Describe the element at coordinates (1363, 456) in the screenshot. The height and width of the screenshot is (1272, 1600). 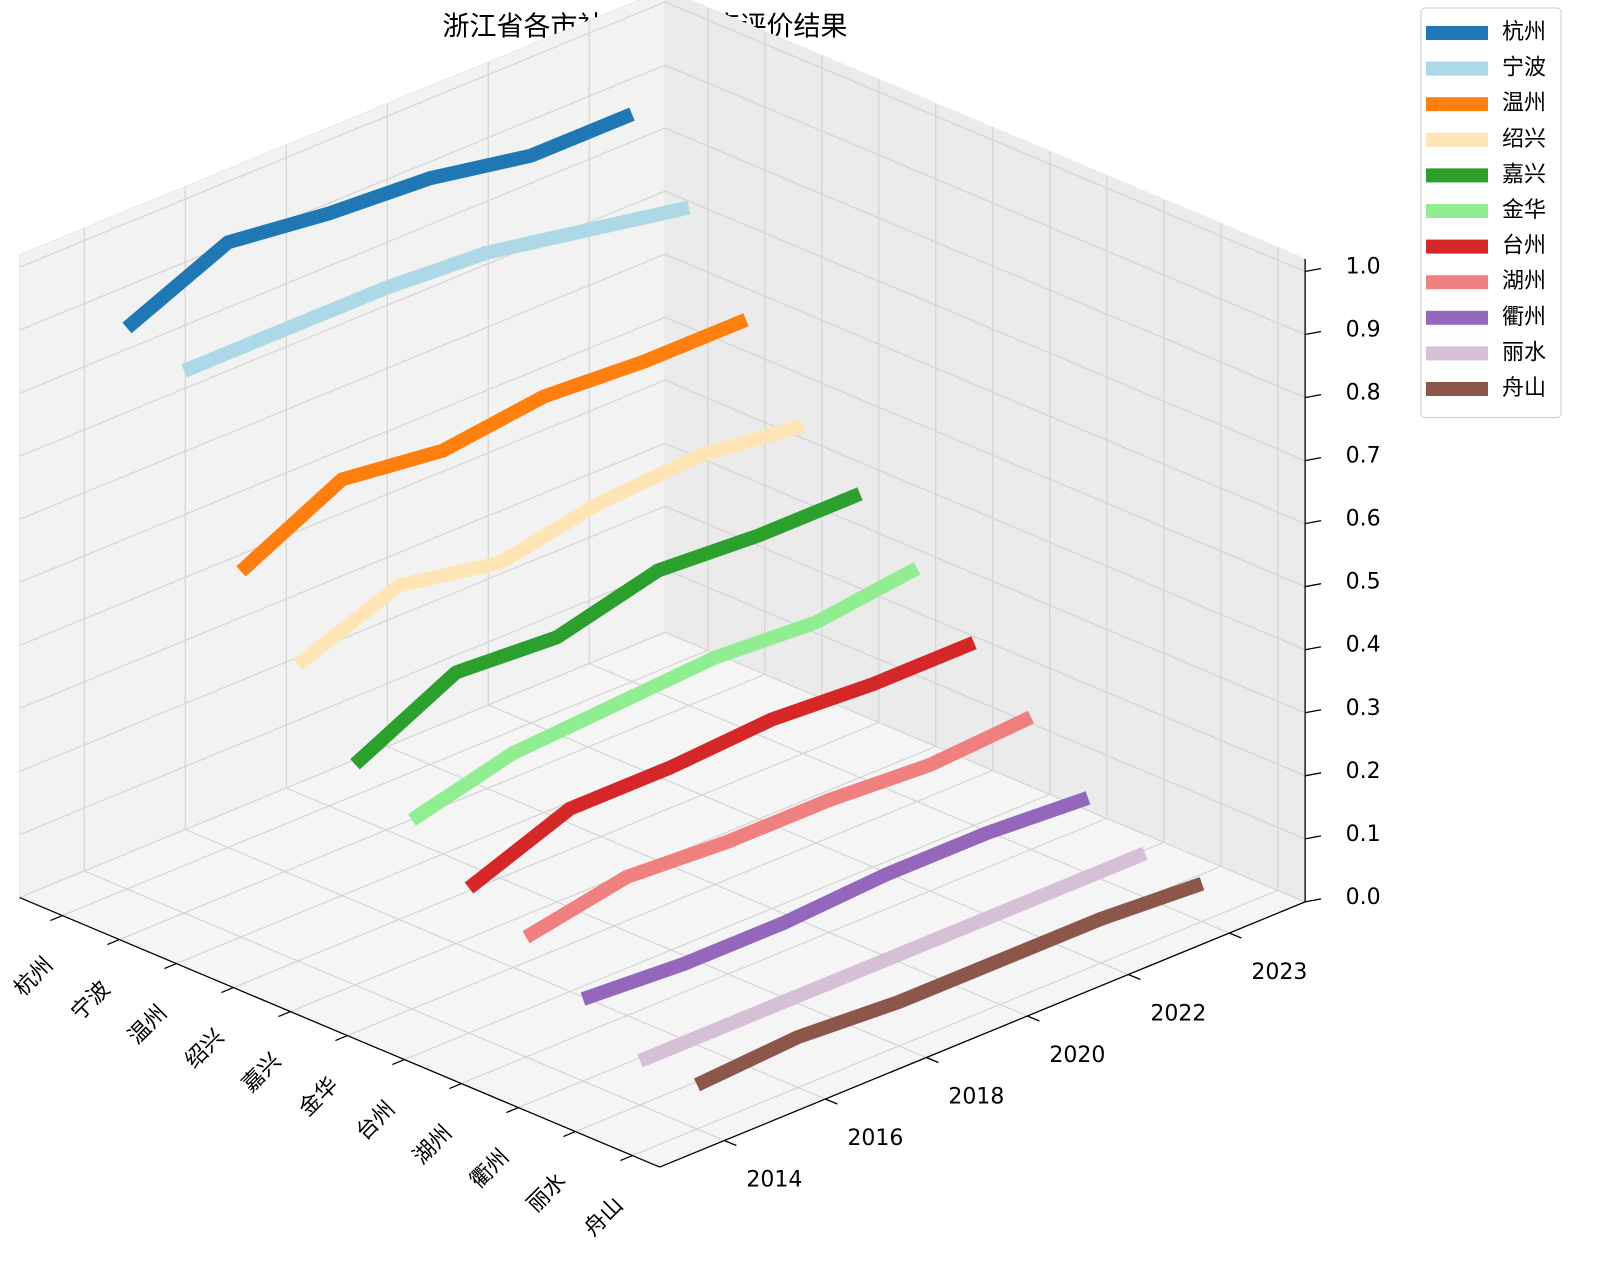
I see `z-tick-label: 0.7` at that location.